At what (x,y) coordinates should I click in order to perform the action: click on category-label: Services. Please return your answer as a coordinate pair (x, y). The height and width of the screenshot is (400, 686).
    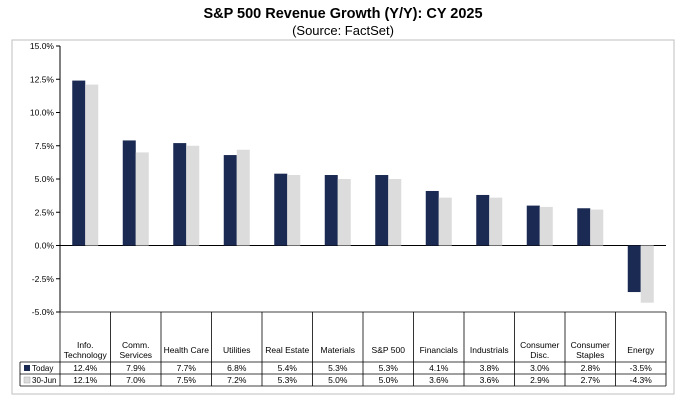
    Looking at the image, I should click on (135, 355).